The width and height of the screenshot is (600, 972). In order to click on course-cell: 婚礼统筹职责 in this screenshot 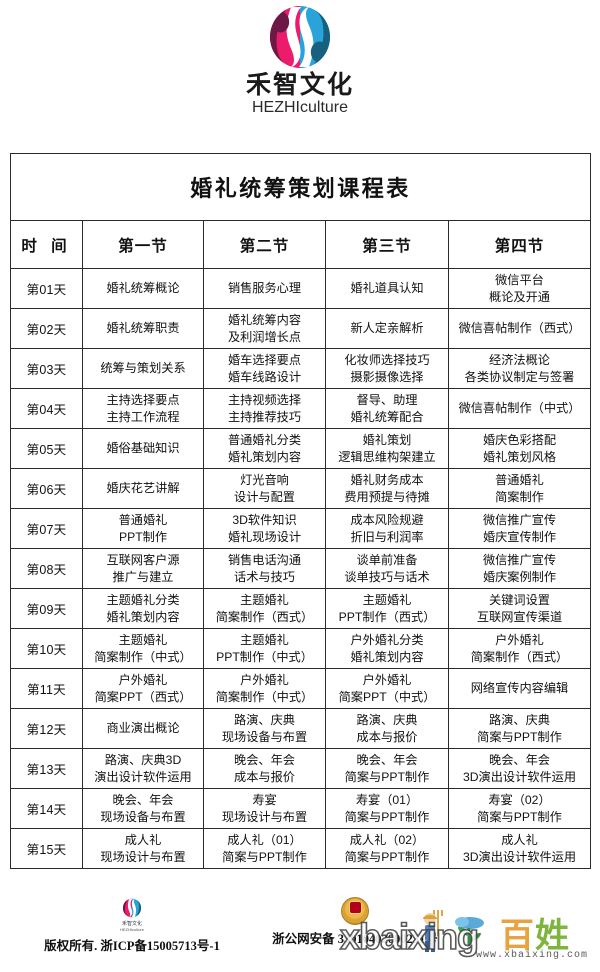, I will do `click(143, 328)`.